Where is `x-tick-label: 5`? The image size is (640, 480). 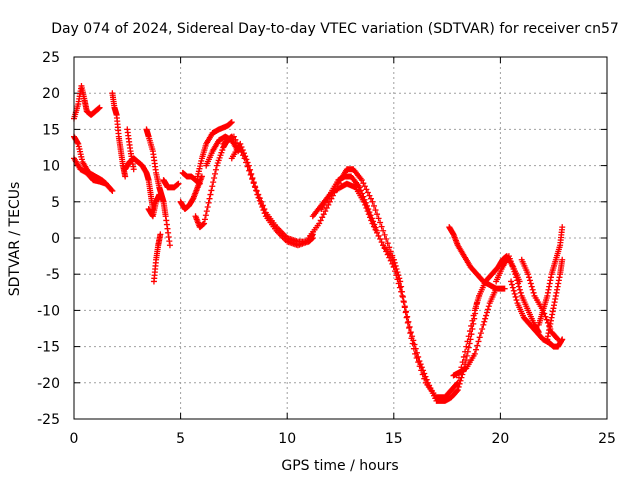
x-tick-label: 5 is located at coordinates (180, 439).